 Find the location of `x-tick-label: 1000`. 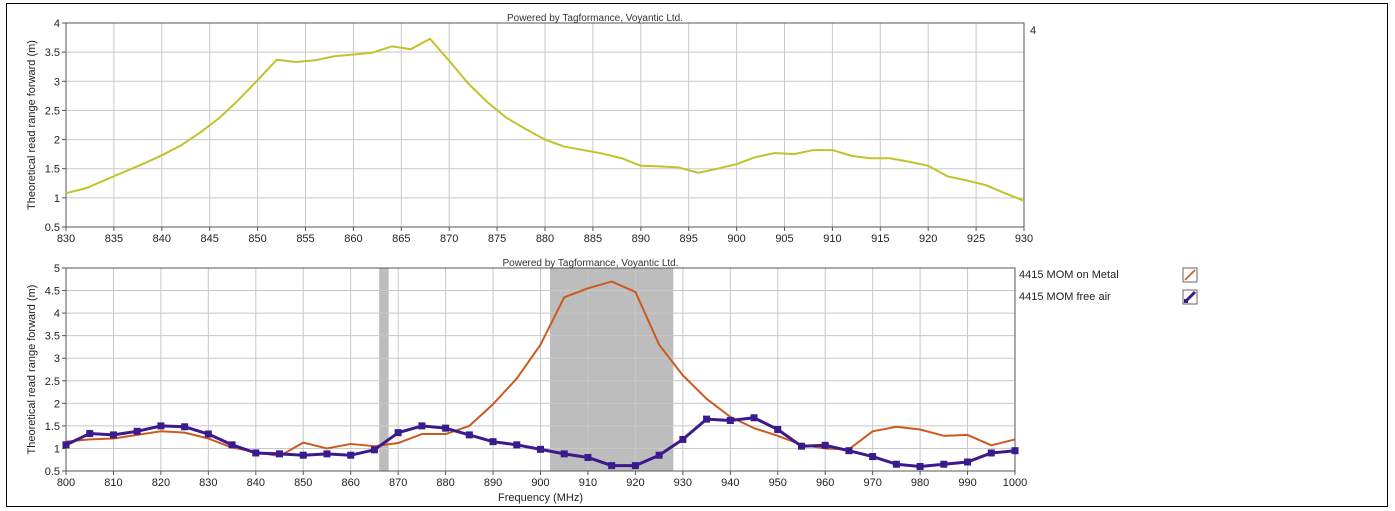

x-tick-label: 1000 is located at coordinates (1015, 483).